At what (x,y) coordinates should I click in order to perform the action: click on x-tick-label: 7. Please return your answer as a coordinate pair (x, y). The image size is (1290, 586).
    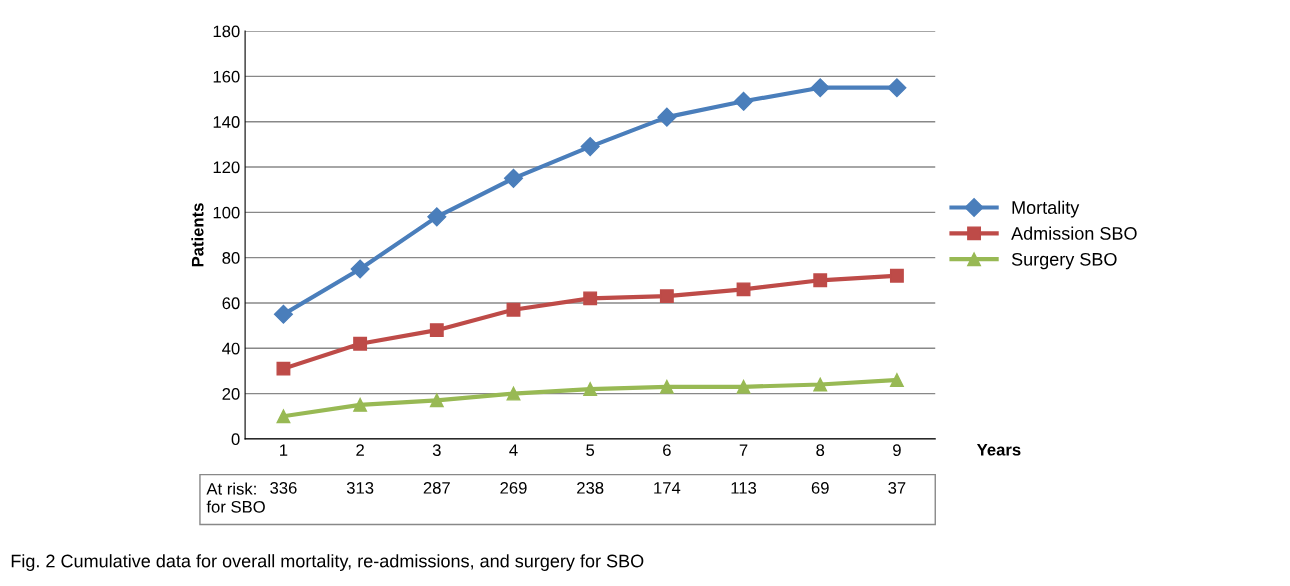
    Looking at the image, I should click on (743, 450).